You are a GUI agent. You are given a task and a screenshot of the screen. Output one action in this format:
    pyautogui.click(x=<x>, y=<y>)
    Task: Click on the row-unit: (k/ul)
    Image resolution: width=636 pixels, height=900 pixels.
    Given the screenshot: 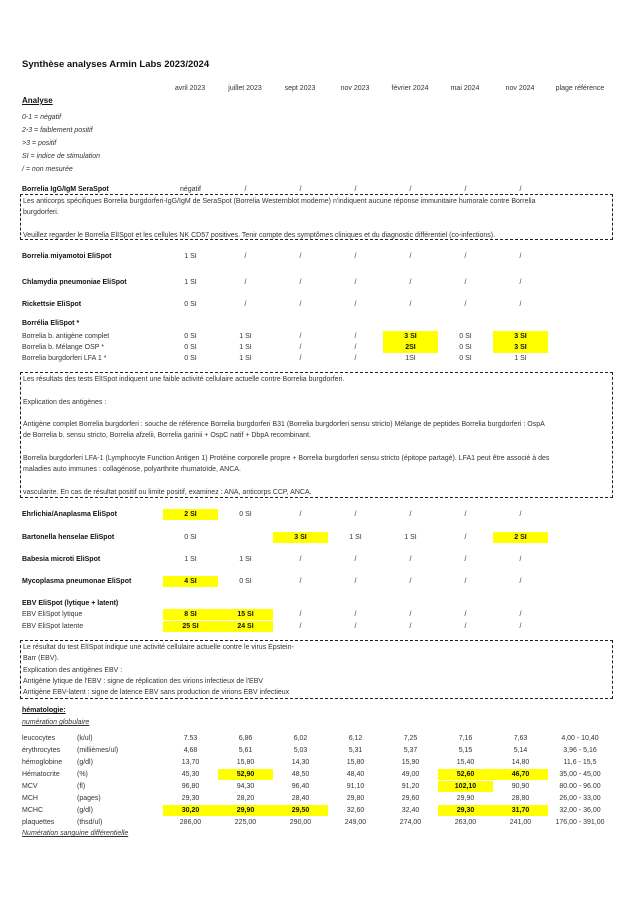 What is the action you would take?
    pyautogui.click(x=85, y=738)
    